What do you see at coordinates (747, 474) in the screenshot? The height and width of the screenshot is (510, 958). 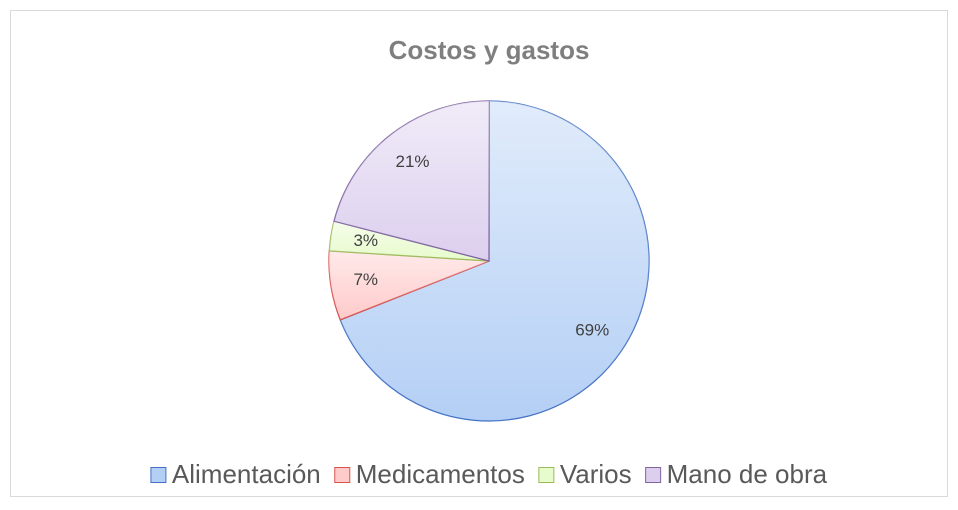 I see `legend-label: Mano de obra` at bounding box center [747, 474].